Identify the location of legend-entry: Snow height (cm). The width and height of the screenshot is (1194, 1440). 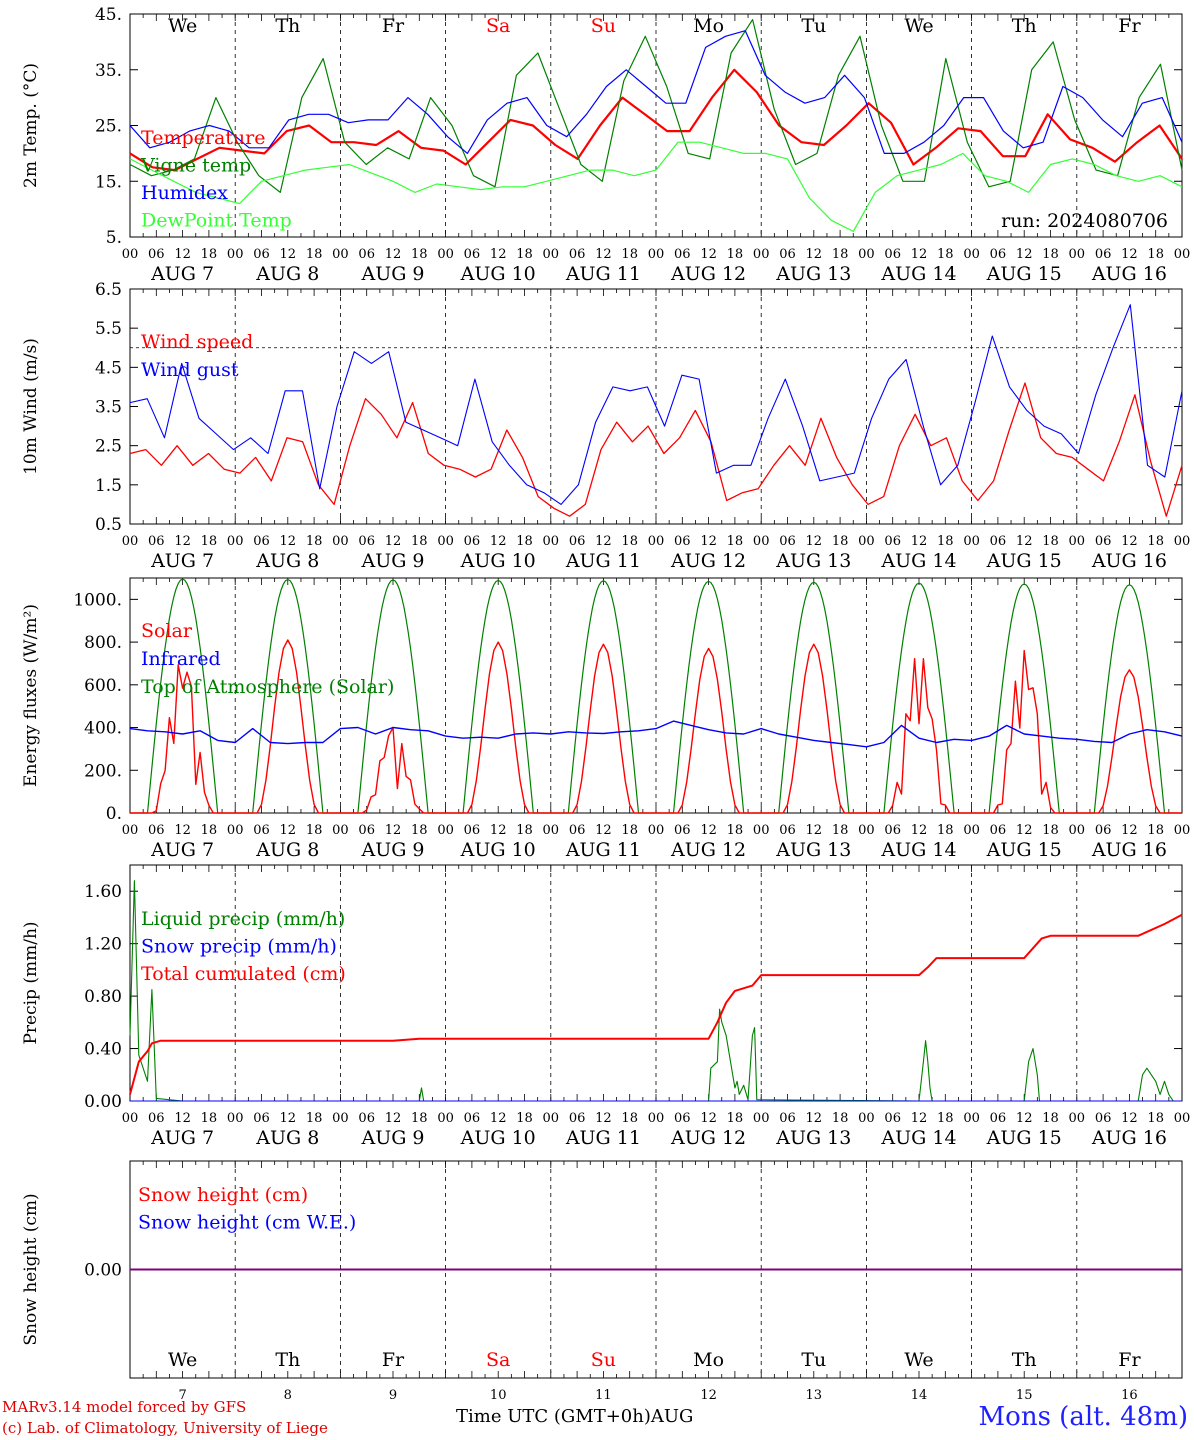
(223, 1195).